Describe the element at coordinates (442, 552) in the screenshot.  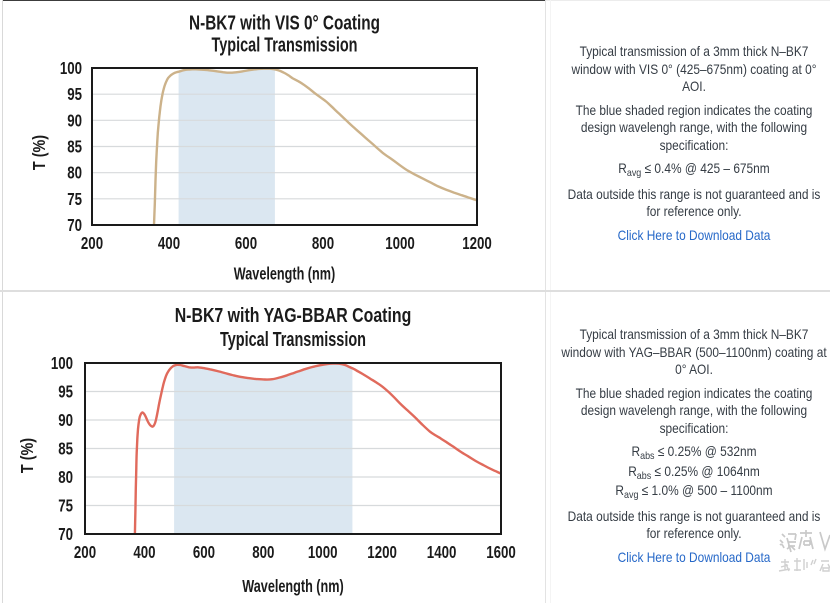
I see `svg-text: 1400` at that location.